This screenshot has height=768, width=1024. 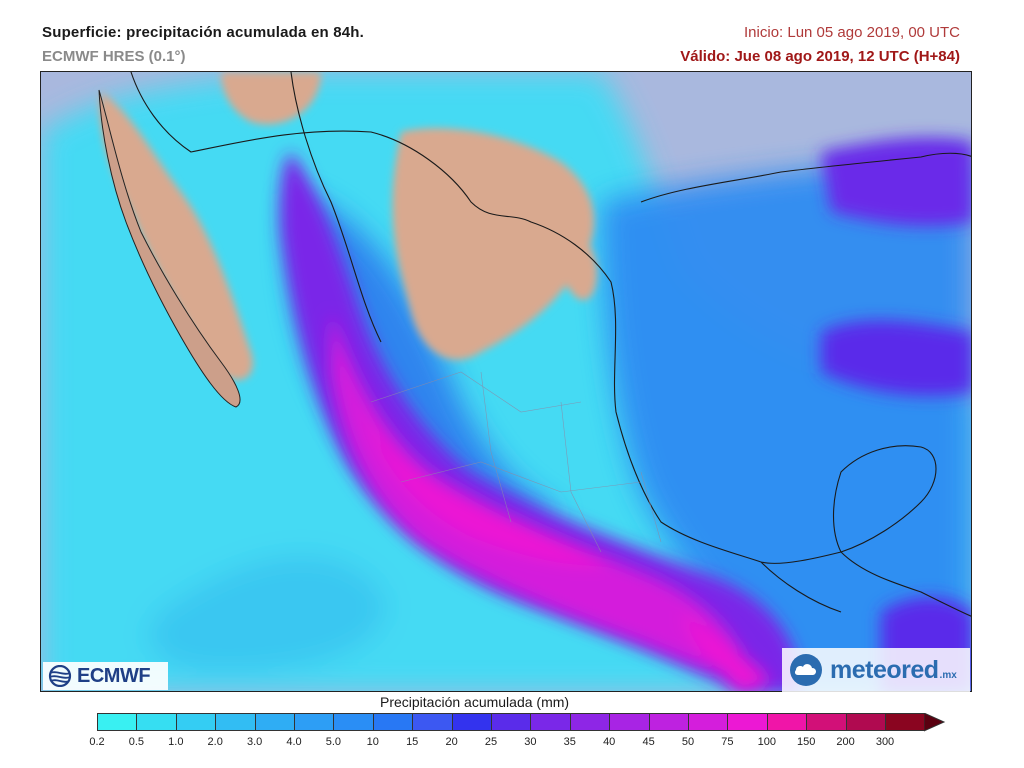 I want to click on baja-peninsula, so click(x=169, y=248).